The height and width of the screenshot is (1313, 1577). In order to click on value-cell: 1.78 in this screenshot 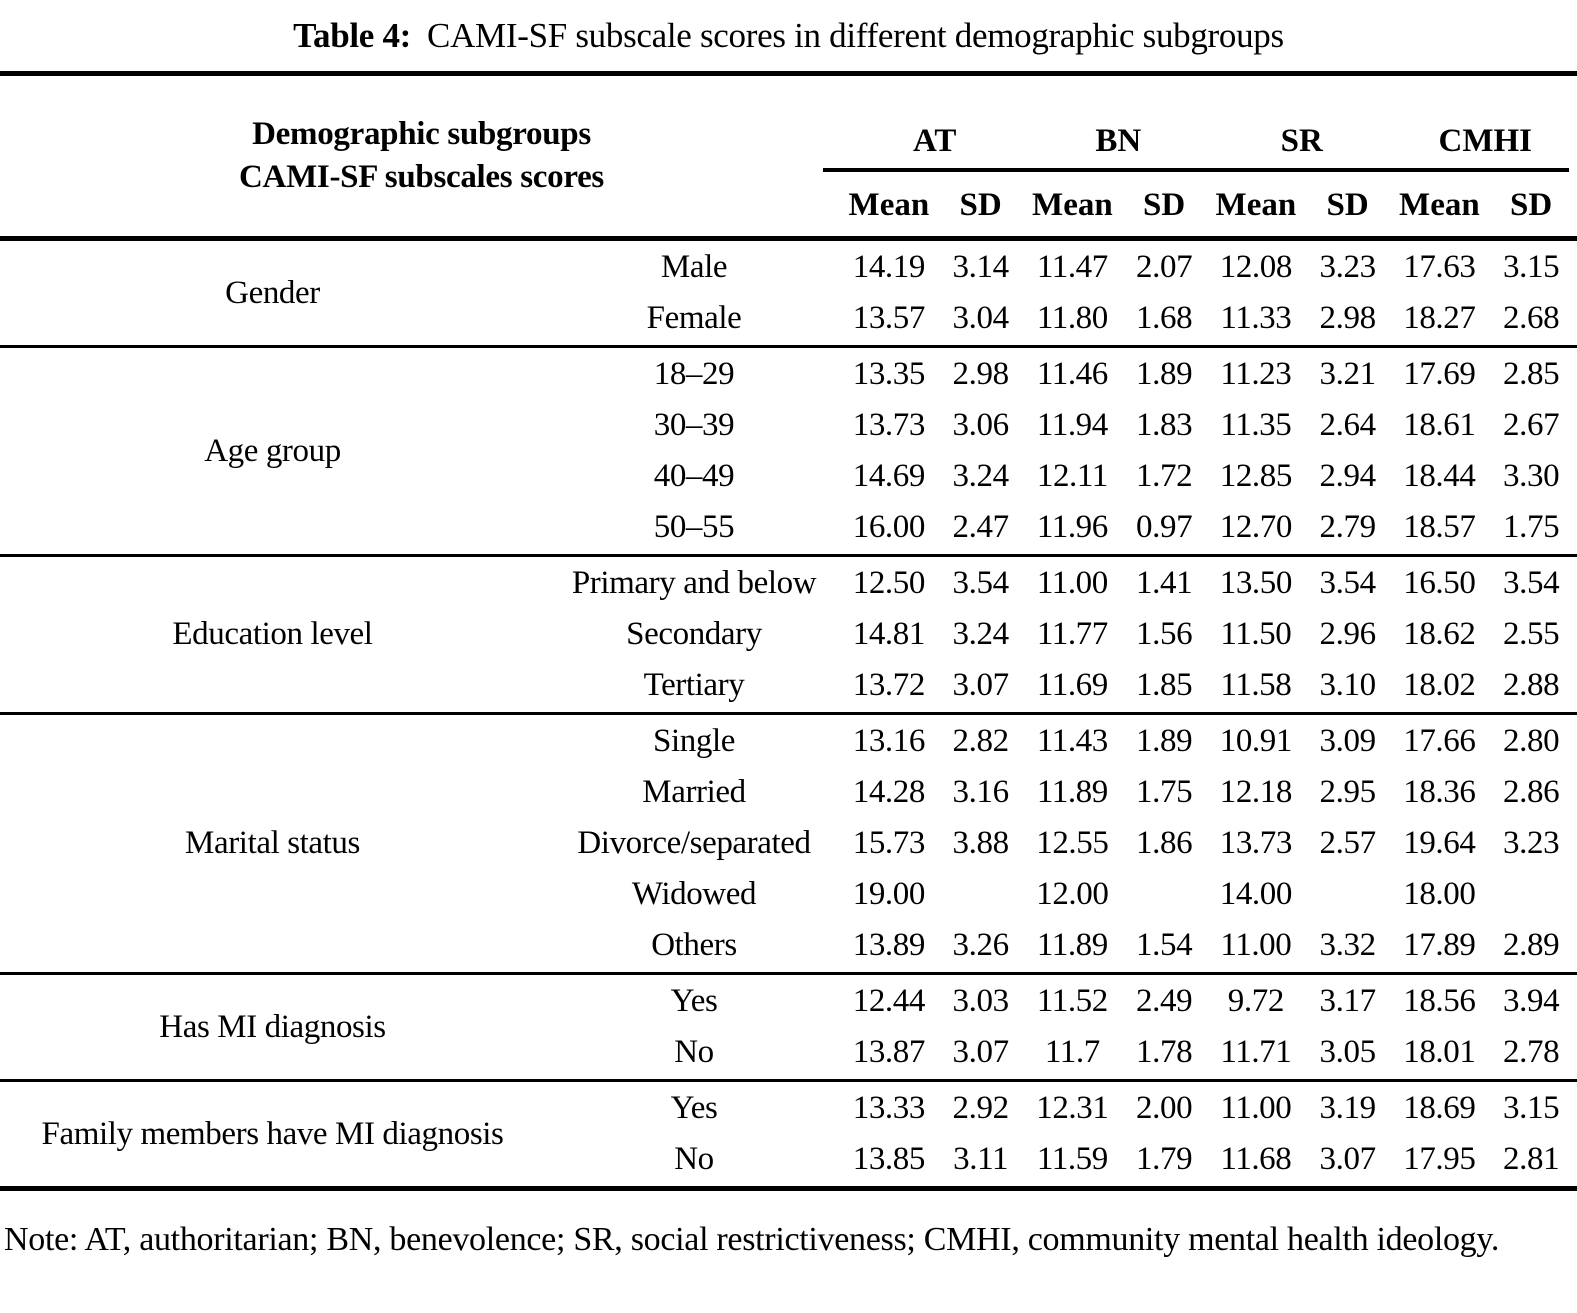, I will do `click(1164, 1052)`.